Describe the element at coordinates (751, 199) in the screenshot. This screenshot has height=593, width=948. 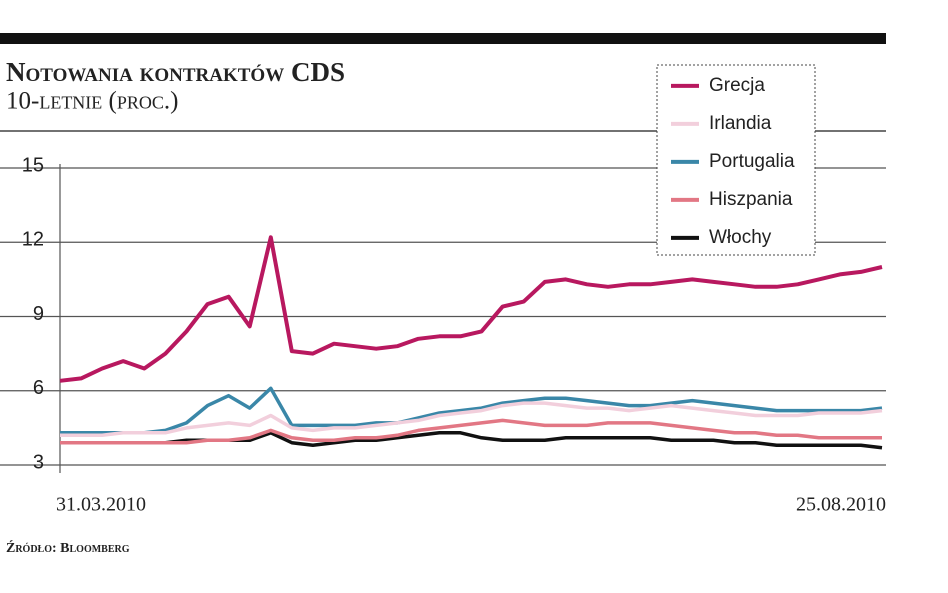
I see `legend-label: Hiszpania` at that location.